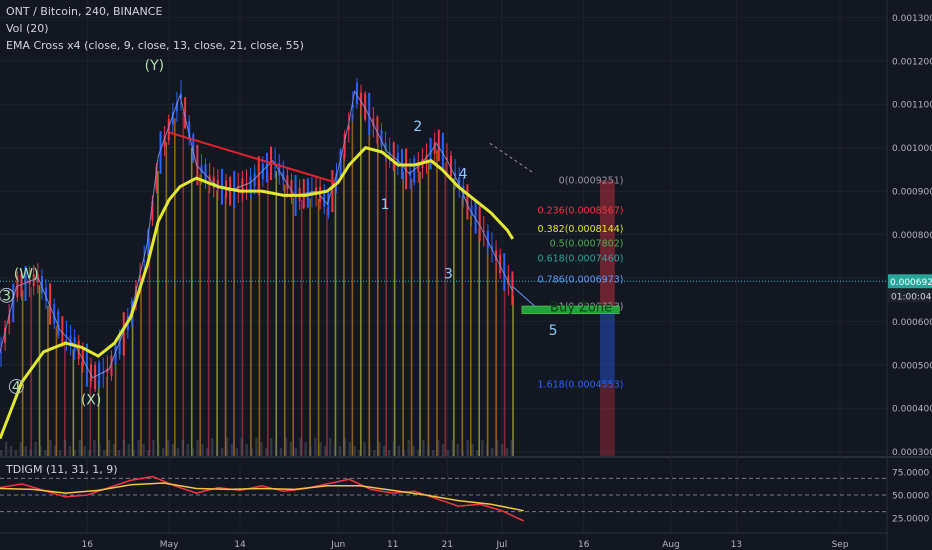 This screenshot has width=932, height=550. I want to click on trendline, so click(252, 157).